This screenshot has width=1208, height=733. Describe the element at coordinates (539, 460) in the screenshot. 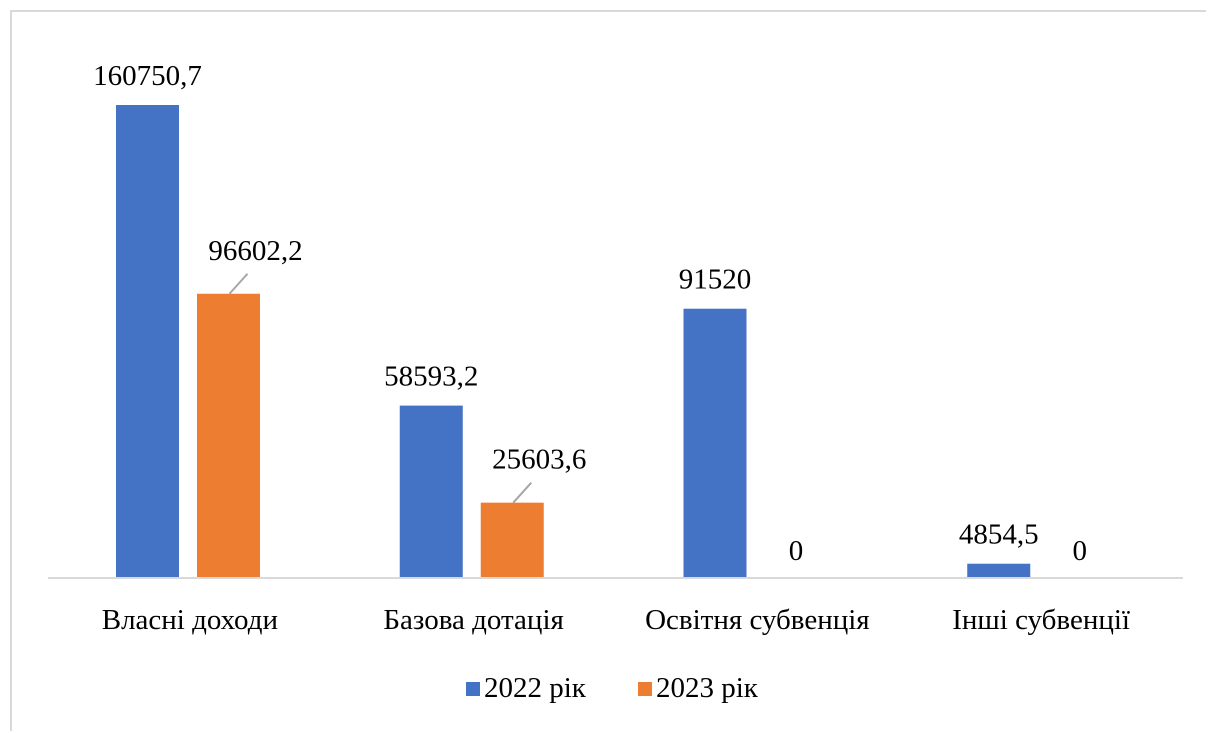

I see `data-label-2-2: 25603,6` at that location.